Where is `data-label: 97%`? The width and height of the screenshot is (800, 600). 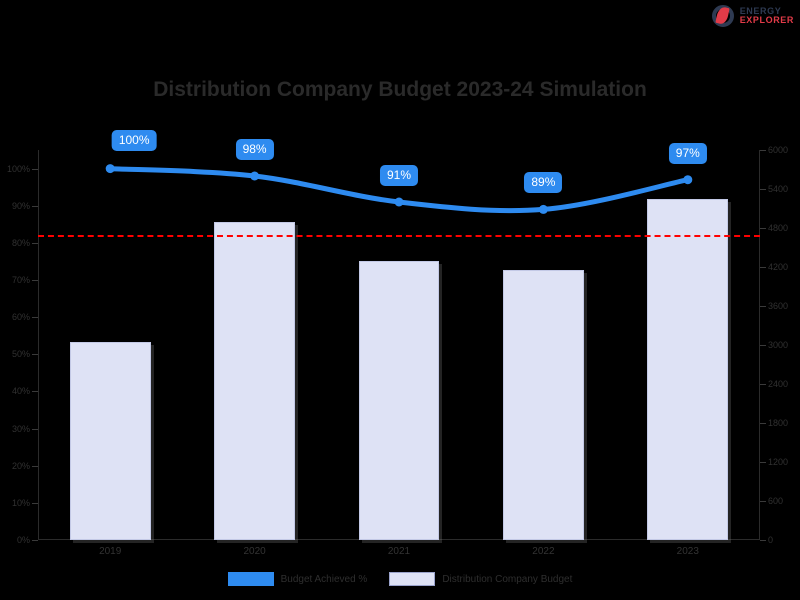 data-label: 97% is located at coordinates (687, 153).